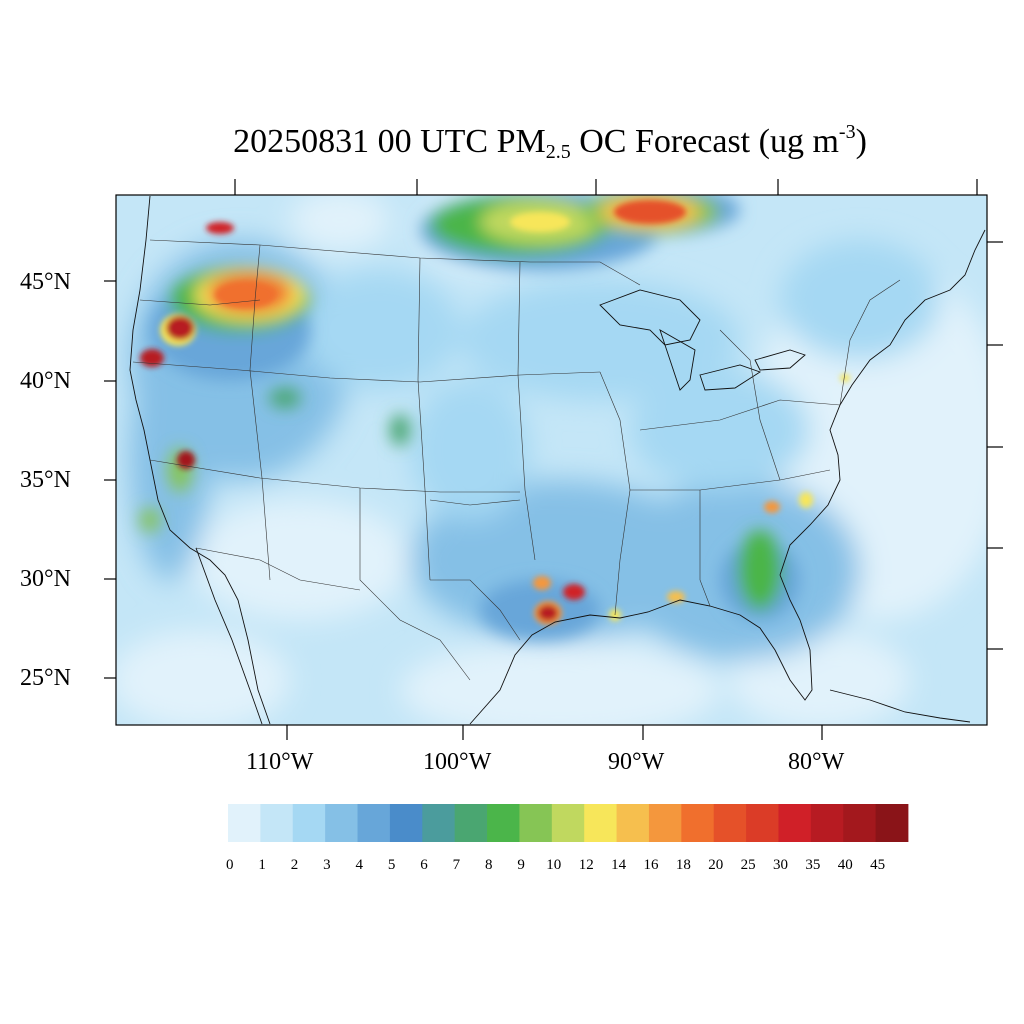 The width and height of the screenshot is (1024, 1024). What do you see at coordinates (457, 762) in the screenshot?
I see `lon-label-100w: 100°W` at bounding box center [457, 762].